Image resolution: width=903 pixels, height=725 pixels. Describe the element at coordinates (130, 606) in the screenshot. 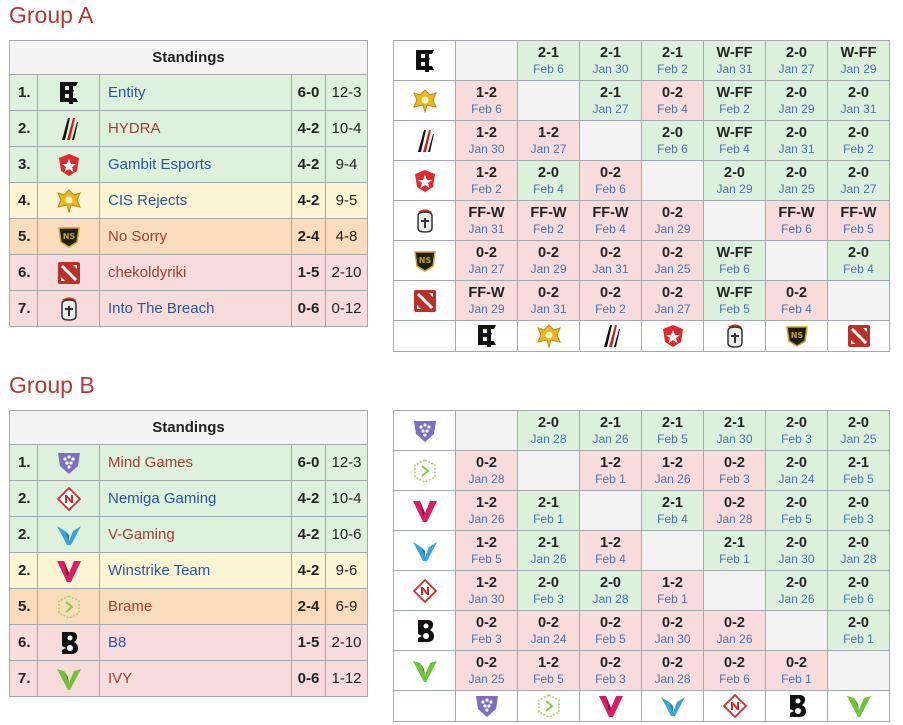

I see `team-link: Brame` at that location.